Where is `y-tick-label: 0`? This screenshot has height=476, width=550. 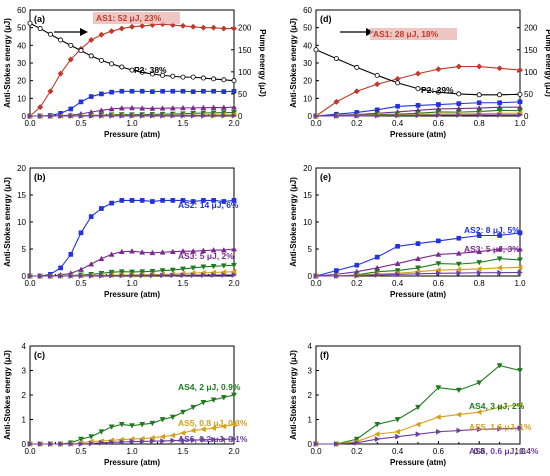
y-tick-label: 0 is located at coordinates (24, 444).